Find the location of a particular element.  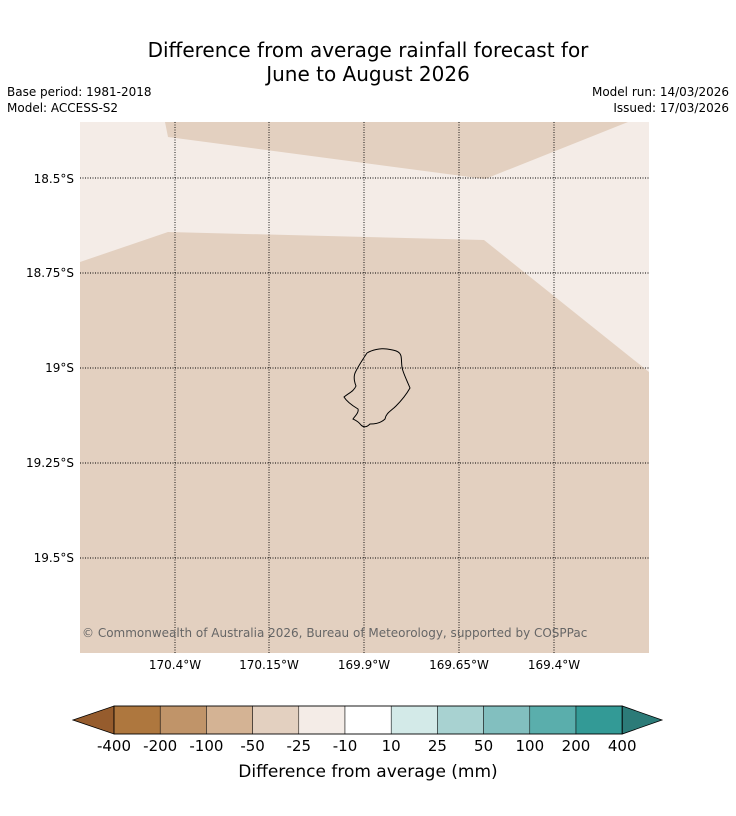

meta-left: Base period: 1981-2018 Model: ACCESS-S2 is located at coordinates (79, 100).